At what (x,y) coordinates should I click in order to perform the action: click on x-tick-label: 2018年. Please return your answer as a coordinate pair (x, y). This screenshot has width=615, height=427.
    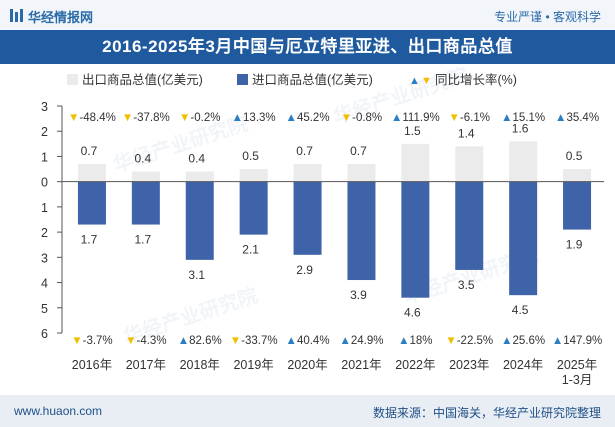
    Looking at the image, I should click on (200, 365).